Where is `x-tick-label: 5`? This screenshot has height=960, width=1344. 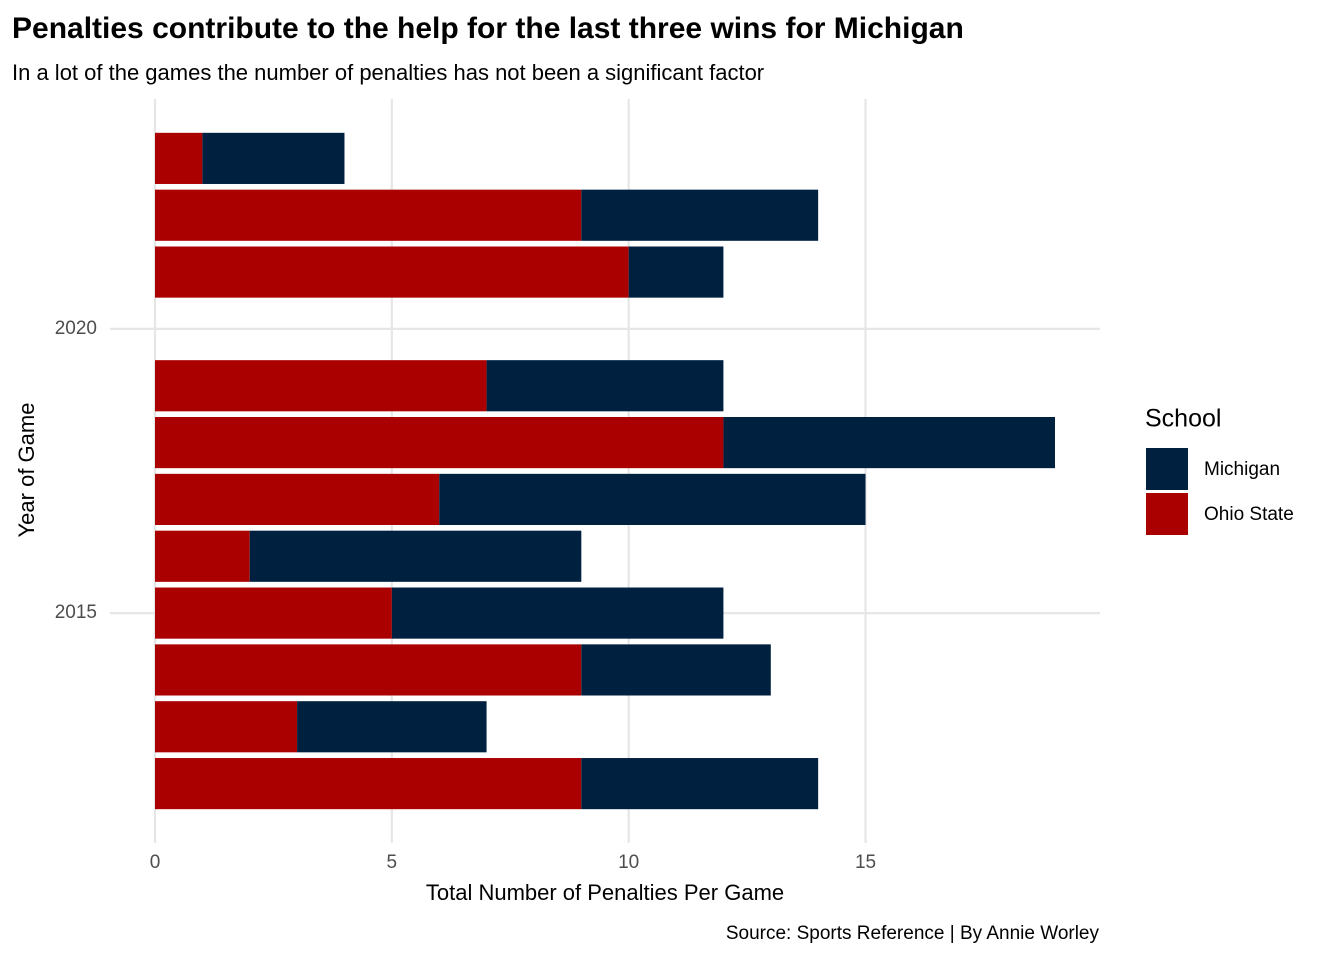
x-tick-label: 5 is located at coordinates (392, 862).